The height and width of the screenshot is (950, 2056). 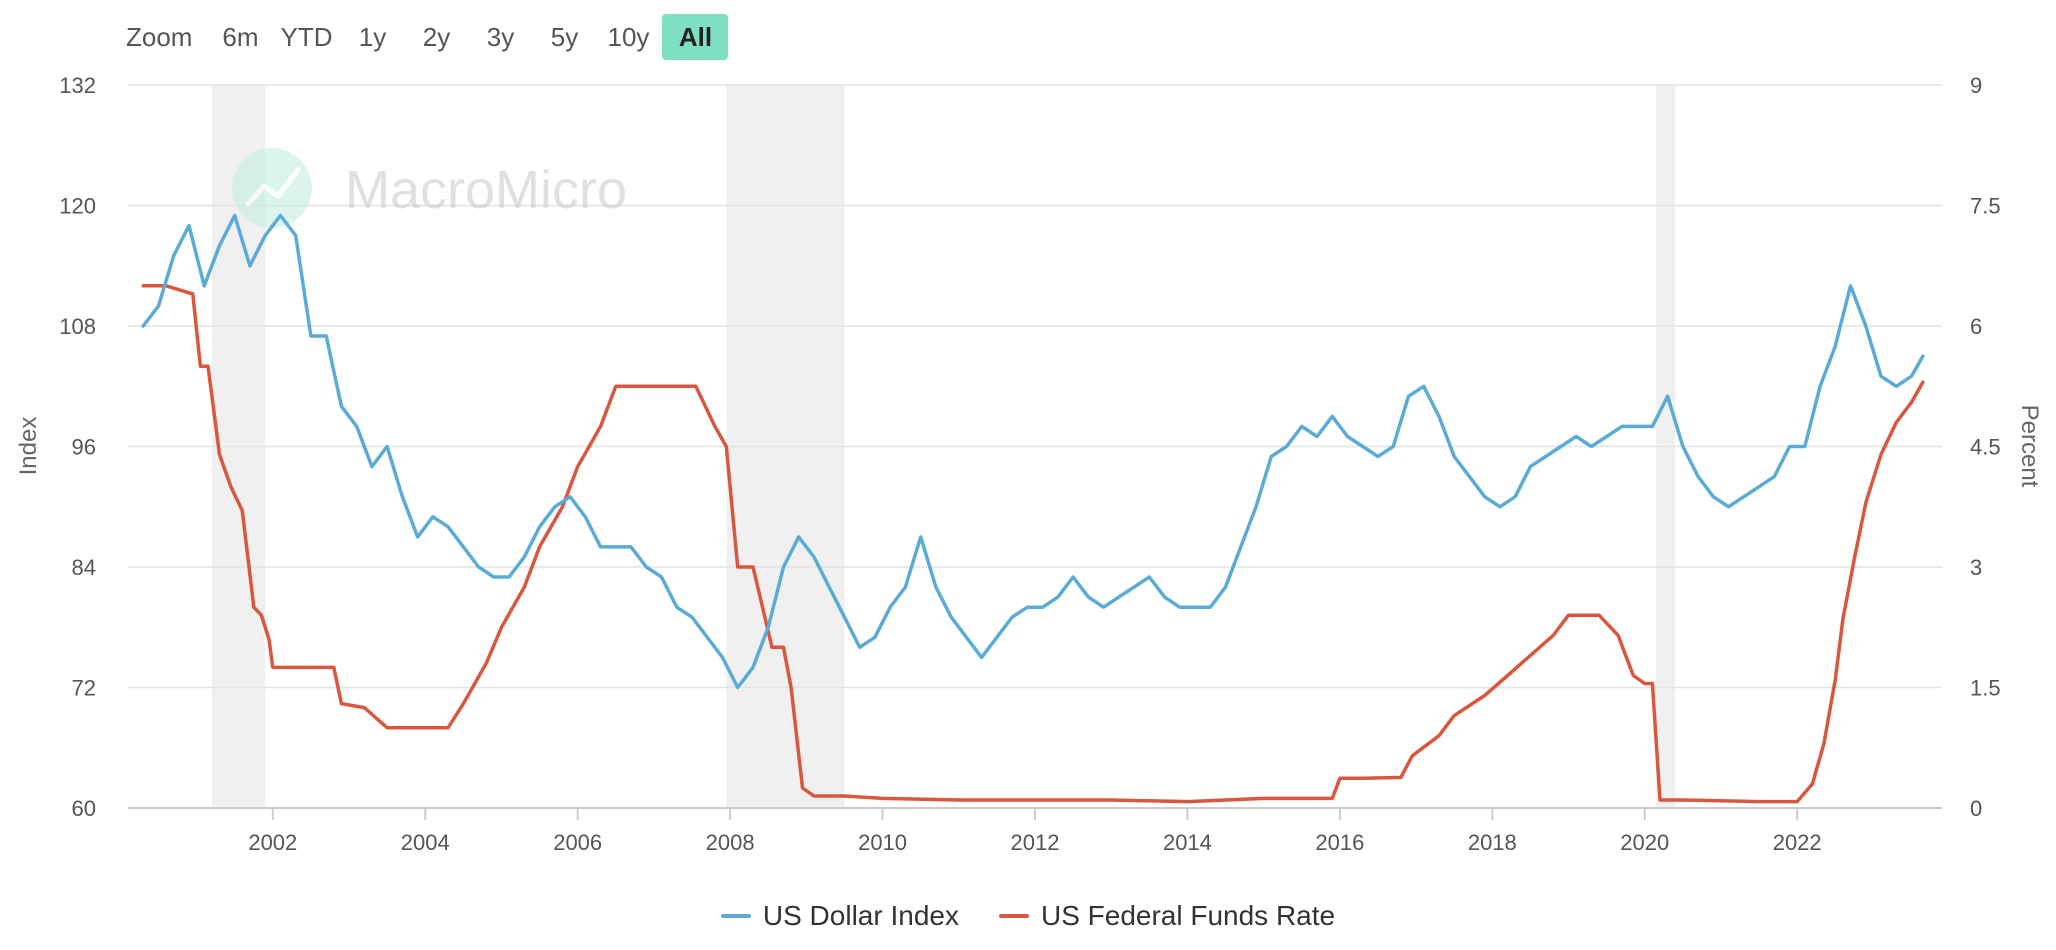 I want to click on left-tick-label: 108, so click(x=77, y=326).